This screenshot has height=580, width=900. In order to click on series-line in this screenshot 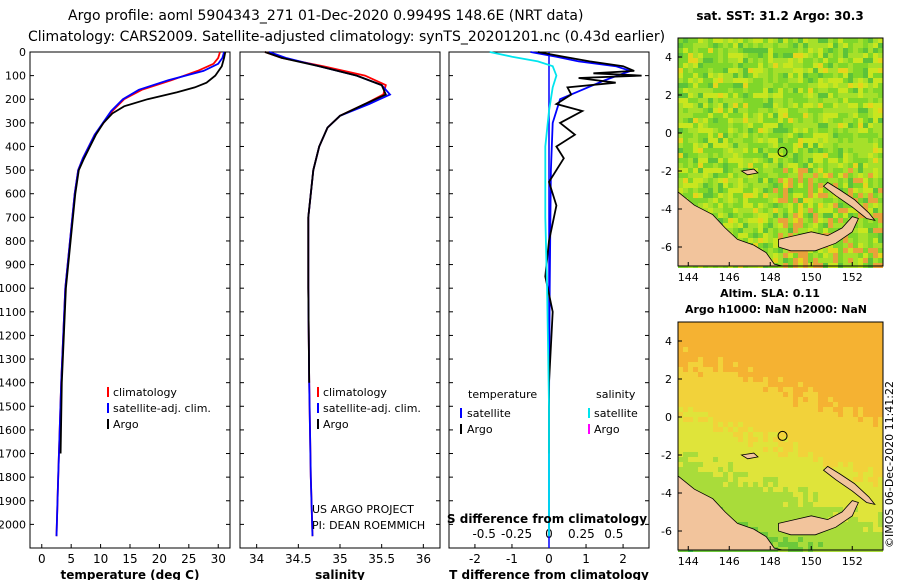, I will do `click(325, 294)`.